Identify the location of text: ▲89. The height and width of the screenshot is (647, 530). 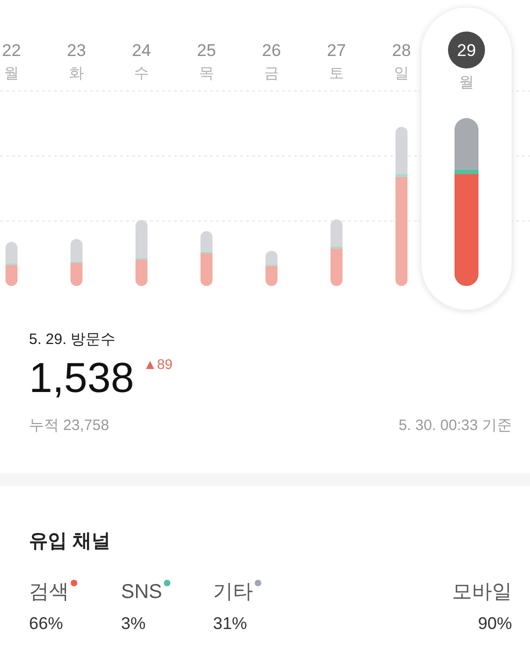
(158, 364).